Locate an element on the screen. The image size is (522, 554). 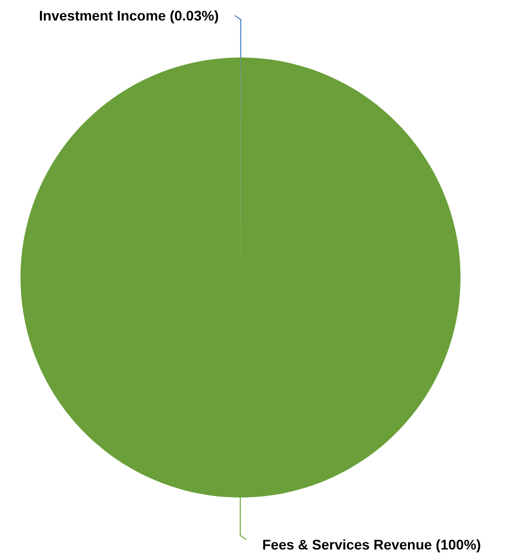
slice-label: Investment Income (0.03%) is located at coordinates (129, 16).